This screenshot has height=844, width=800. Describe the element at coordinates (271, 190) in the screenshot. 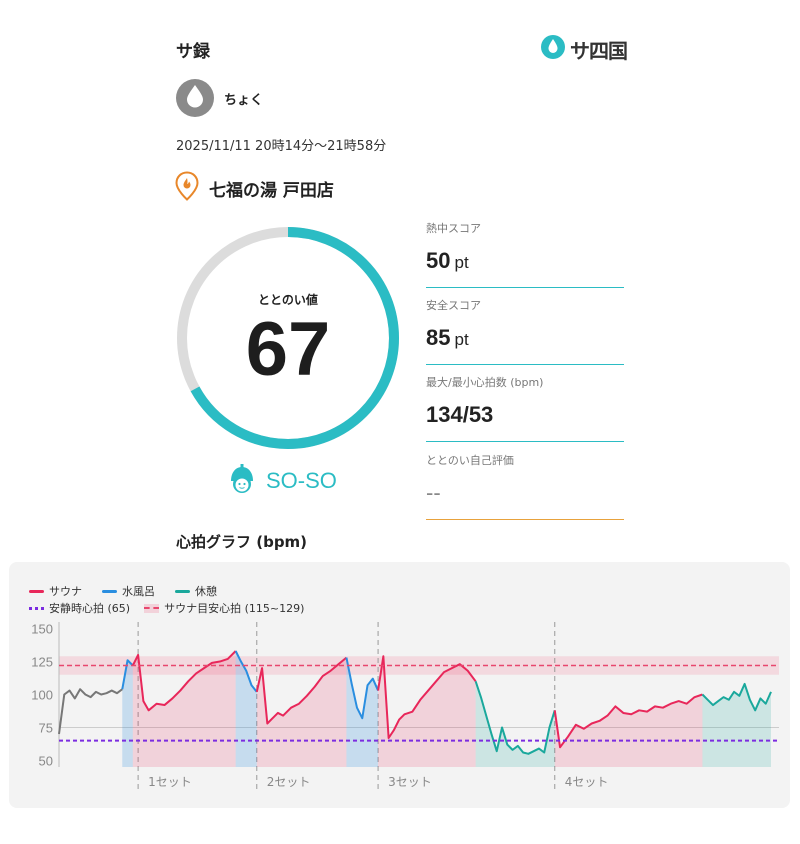

I see `facility-name: 七福の湯 戸田店` at that location.